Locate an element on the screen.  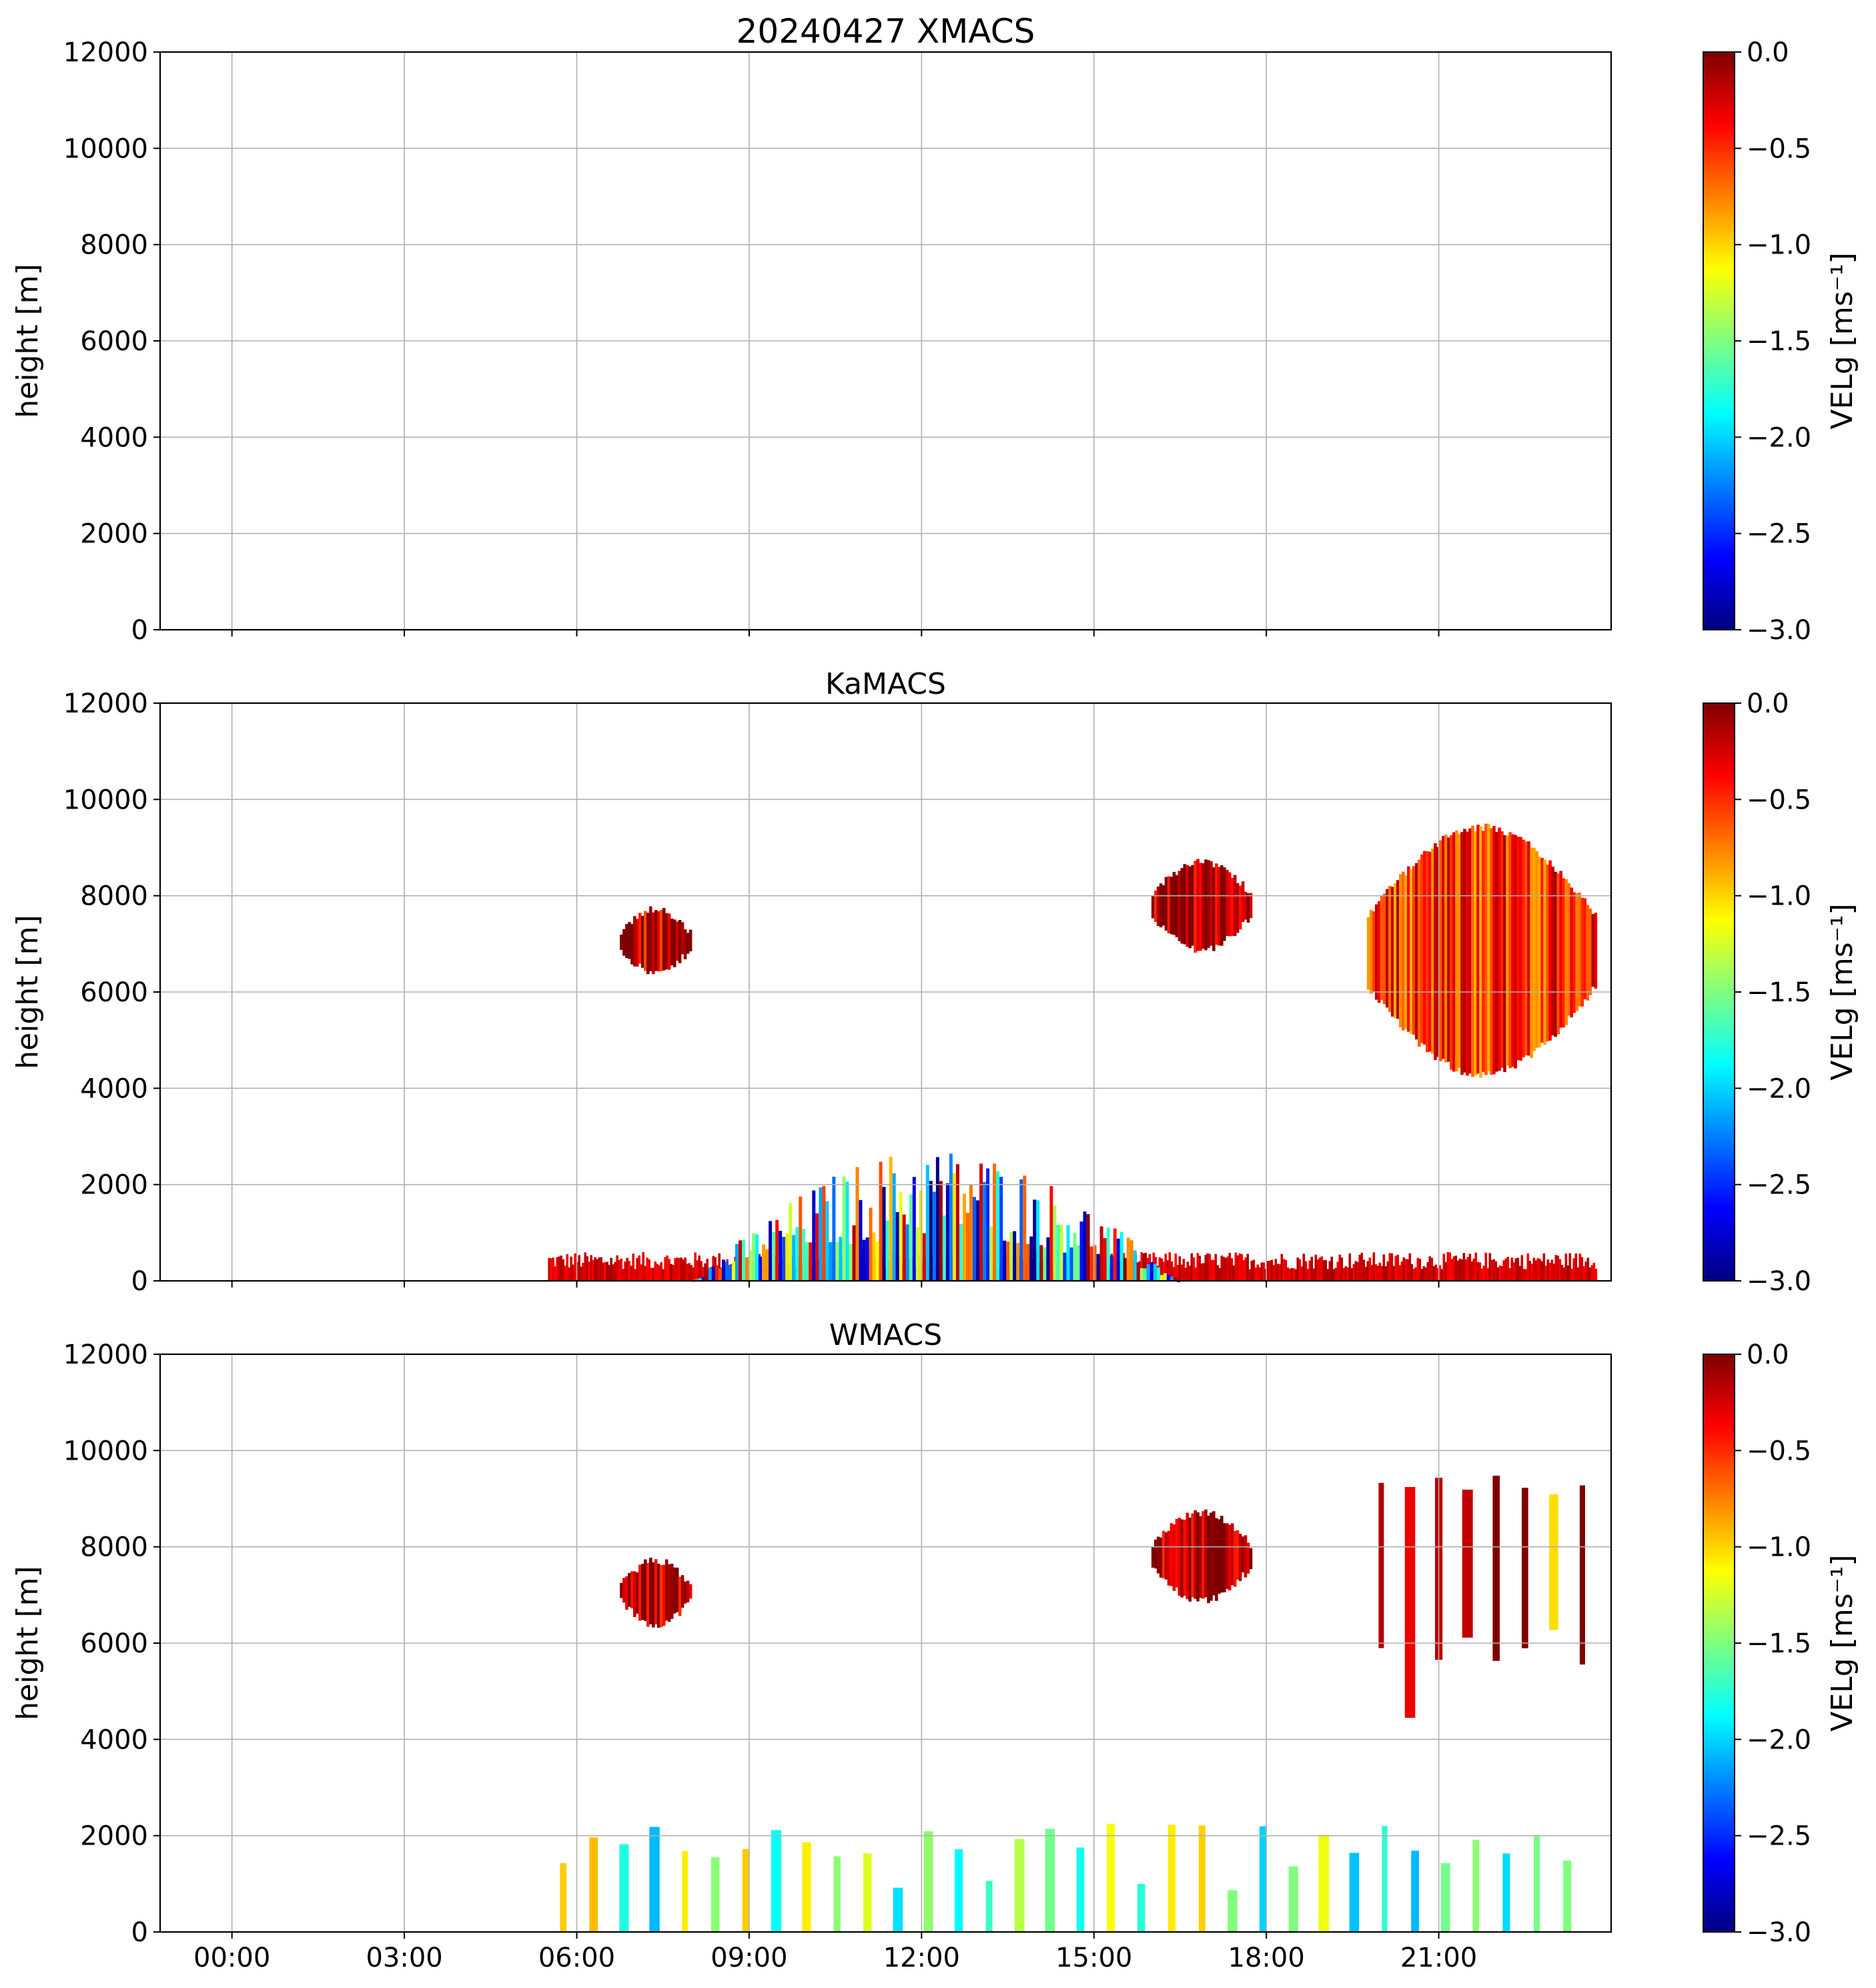
x-tick-label: 18:00 is located at coordinates (1266, 1958).